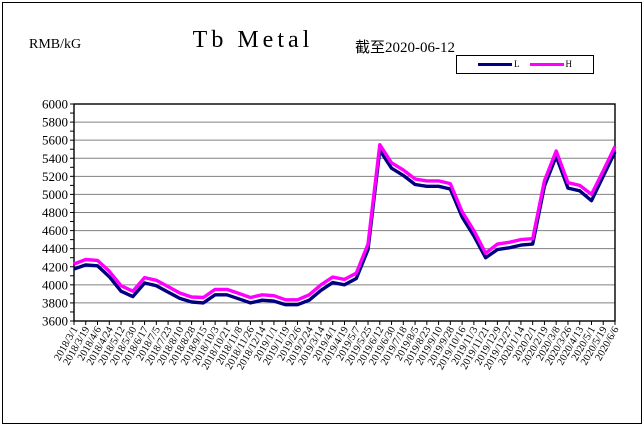 Image resolution: width=644 pixels, height=426 pixels. What do you see at coordinates (55, 266) in the screenshot?
I see `y-axis-label: 4200` at bounding box center [55, 266].